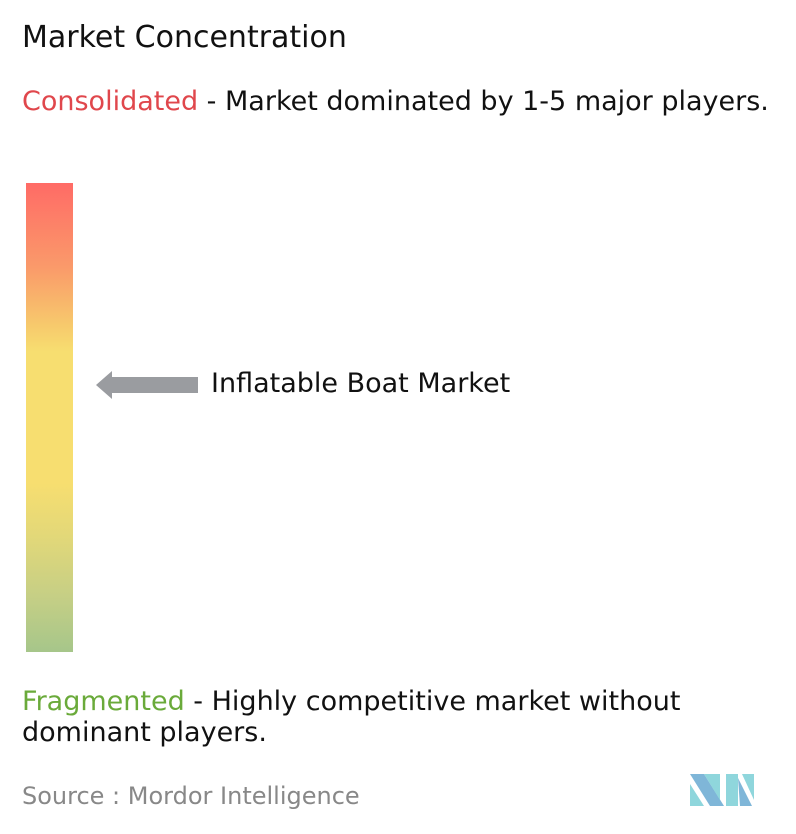 The height and width of the screenshot is (834, 796). Describe the element at coordinates (722, 790) in the screenshot. I see `mordor-logo-icon` at that location.